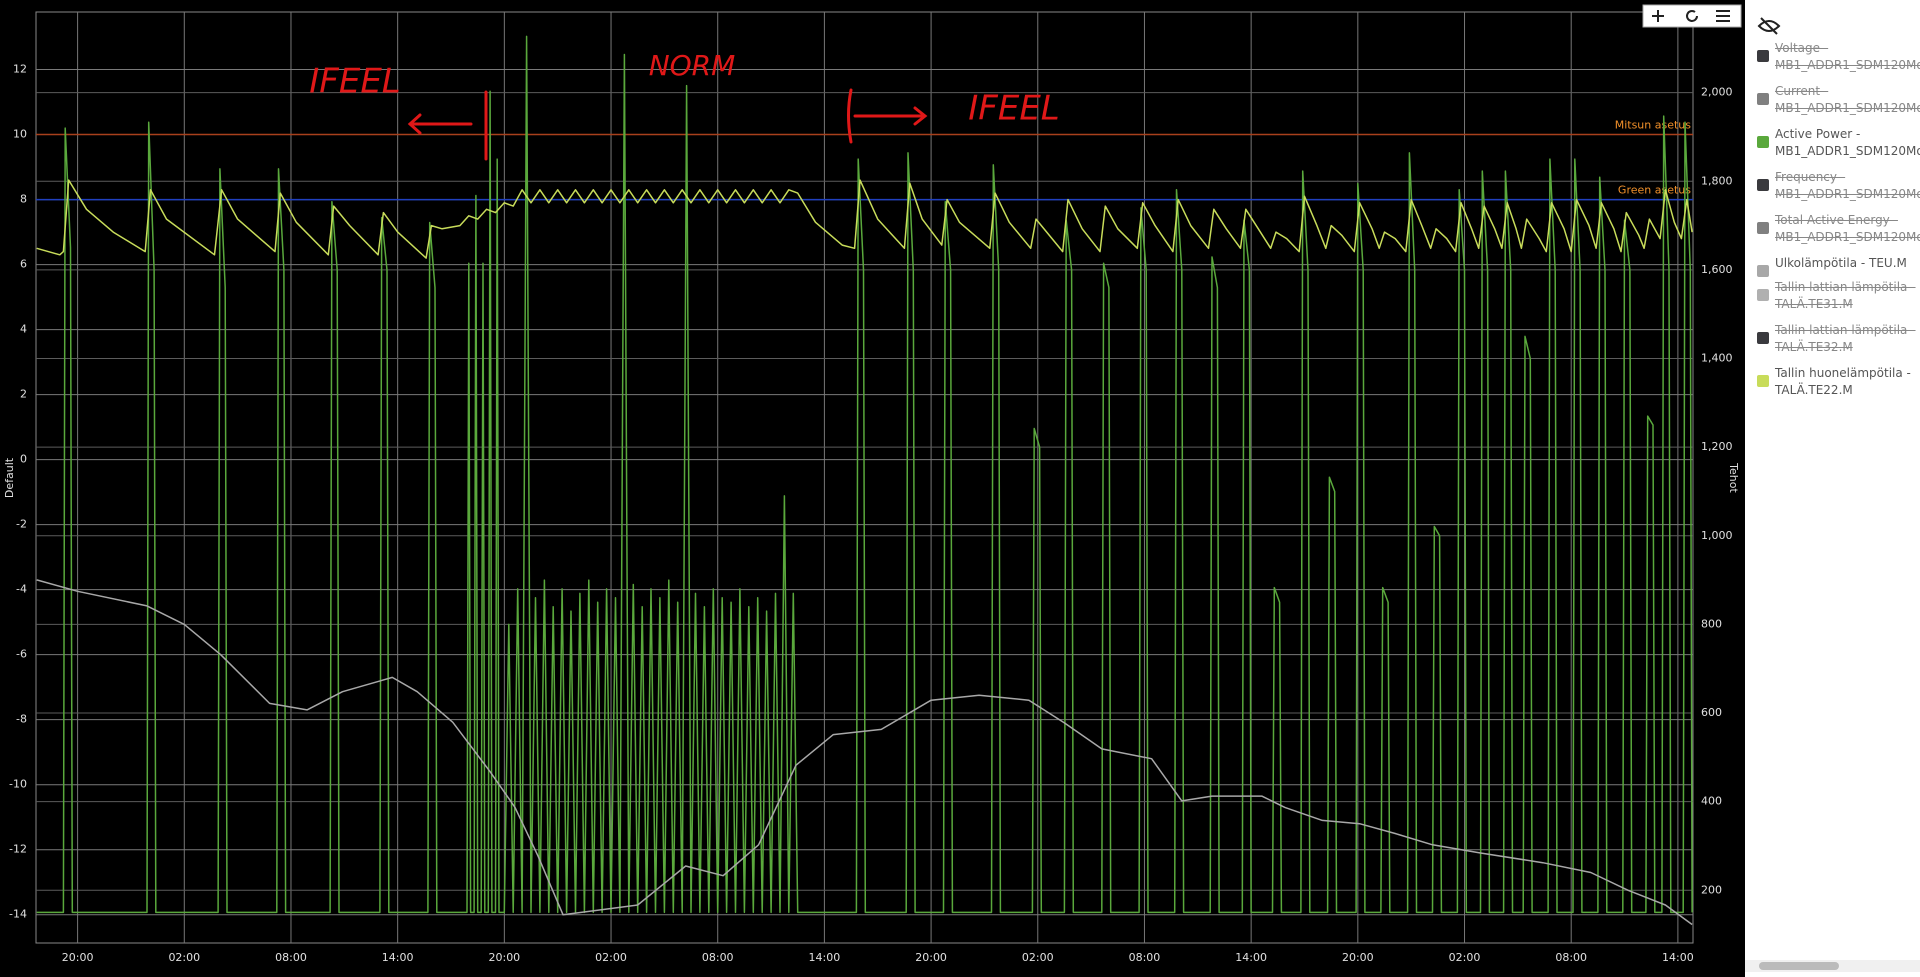 The width and height of the screenshot is (1920, 977). What do you see at coordinates (1717, 446) in the screenshot?
I see `y2-tick-label: 1,200` at bounding box center [1717, 446].